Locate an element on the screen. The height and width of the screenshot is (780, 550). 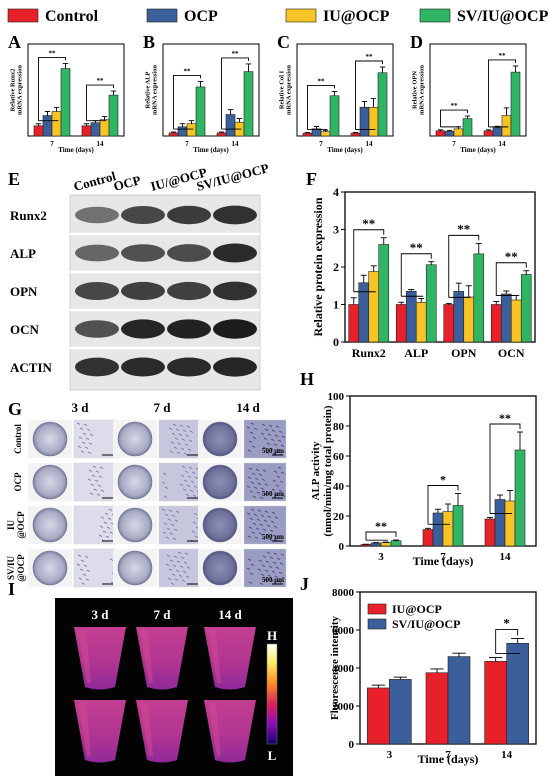
y-tick-label: 100 is located at coordinates (336, 397).